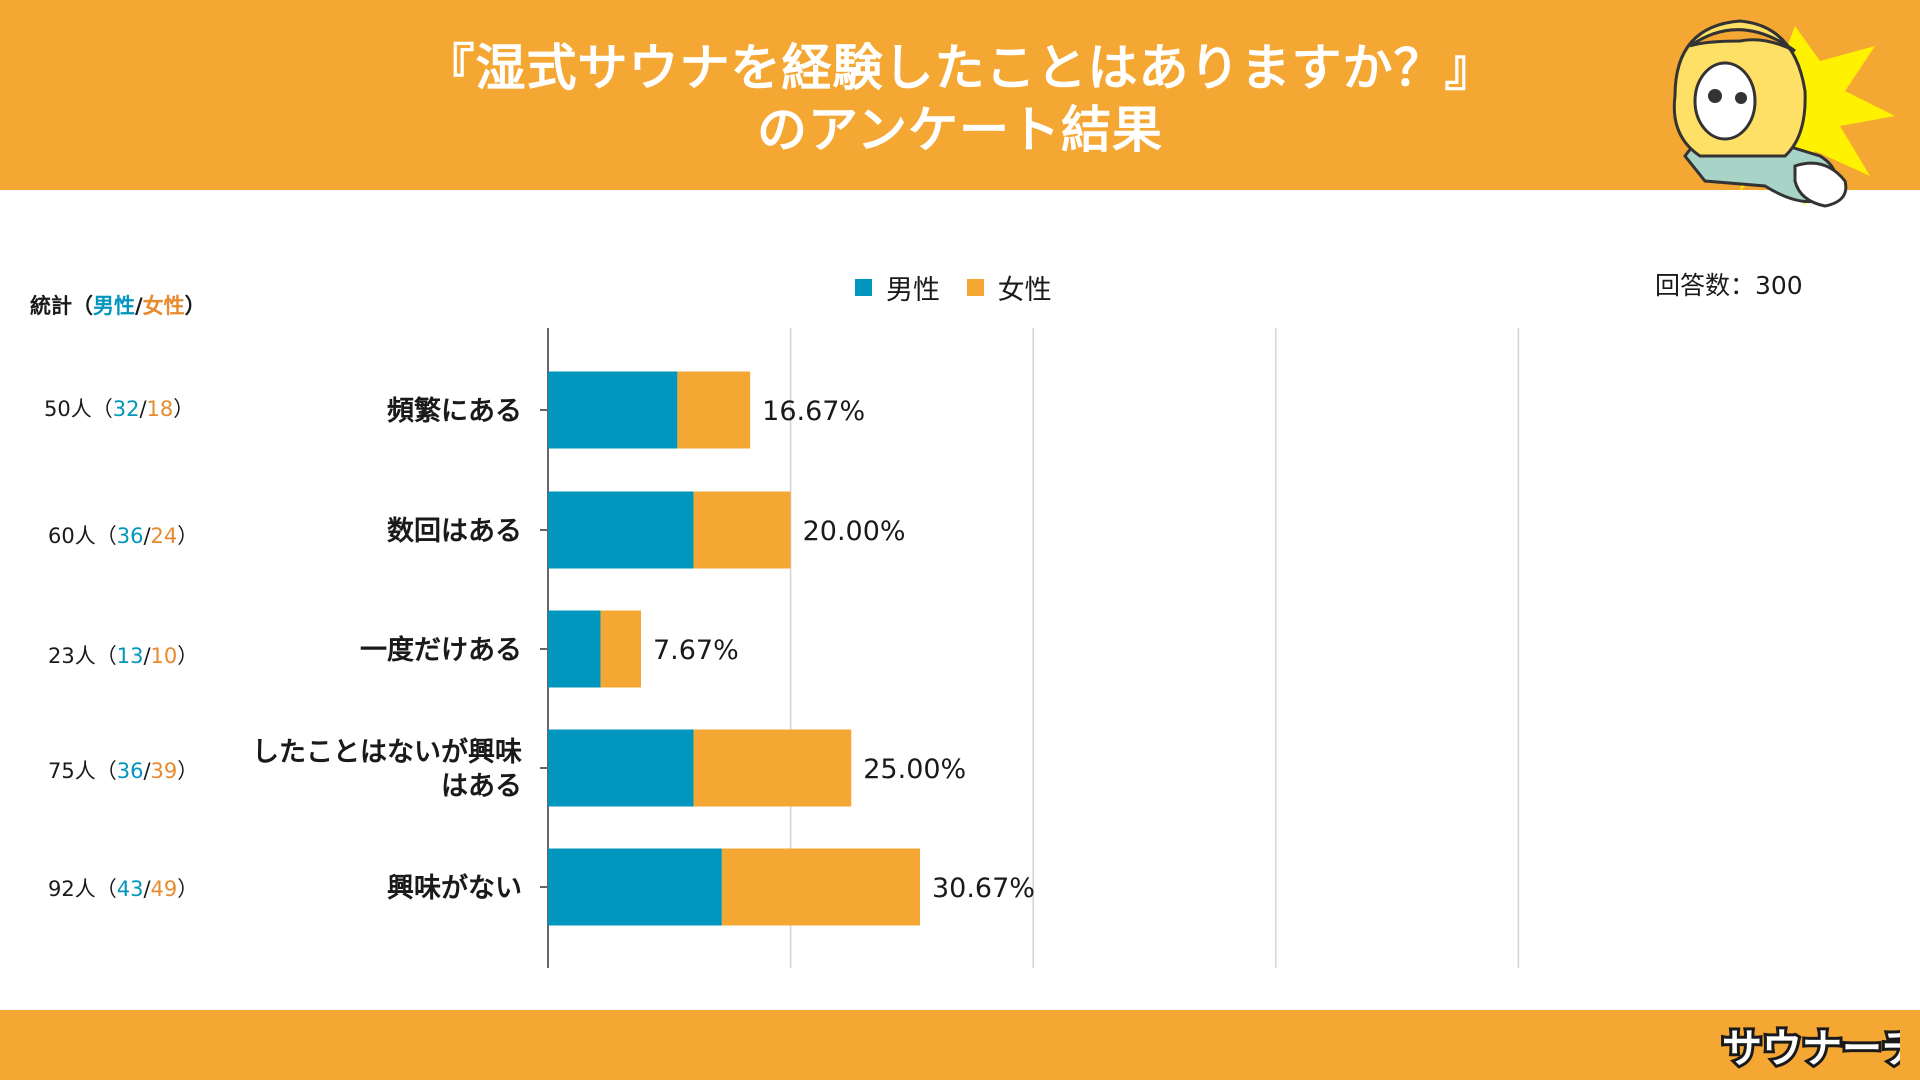 This screenshot has height=1080, width=1920. I want to click on legend-swatch-female, so click(975, 287).